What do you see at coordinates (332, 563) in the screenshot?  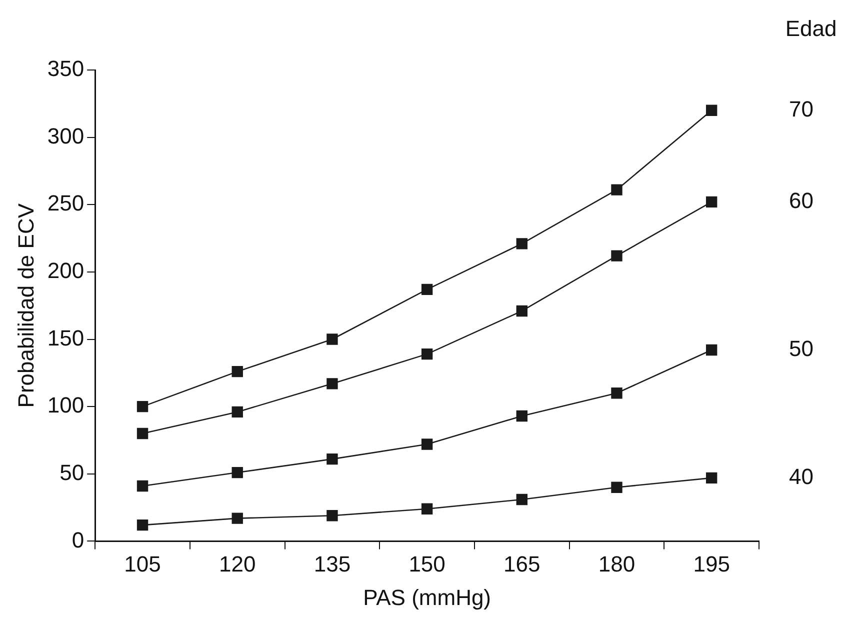 I see `x-tick-label: 135` at bounding box center [332, 563].